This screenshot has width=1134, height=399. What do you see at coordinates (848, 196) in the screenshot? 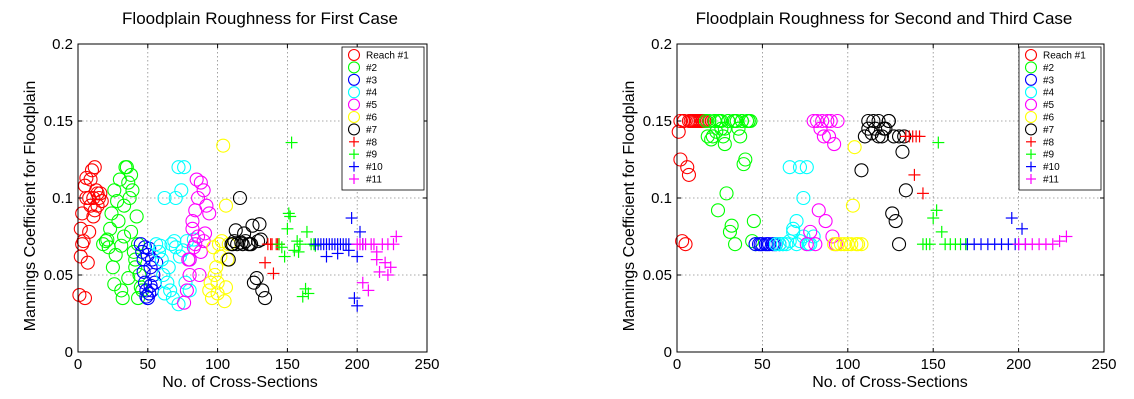
I see `series--6` at bounding box center [848, 196].